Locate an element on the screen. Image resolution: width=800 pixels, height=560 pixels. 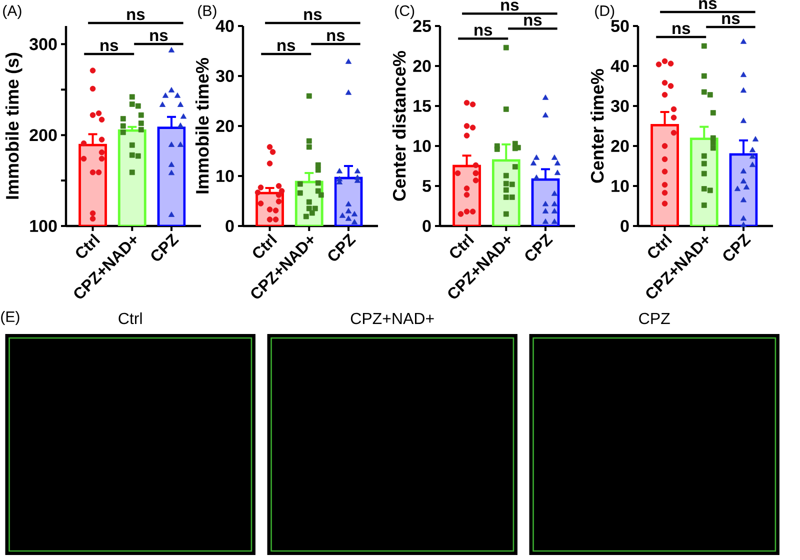
y-tick-label: 300 is located at coordinates (43, 44).